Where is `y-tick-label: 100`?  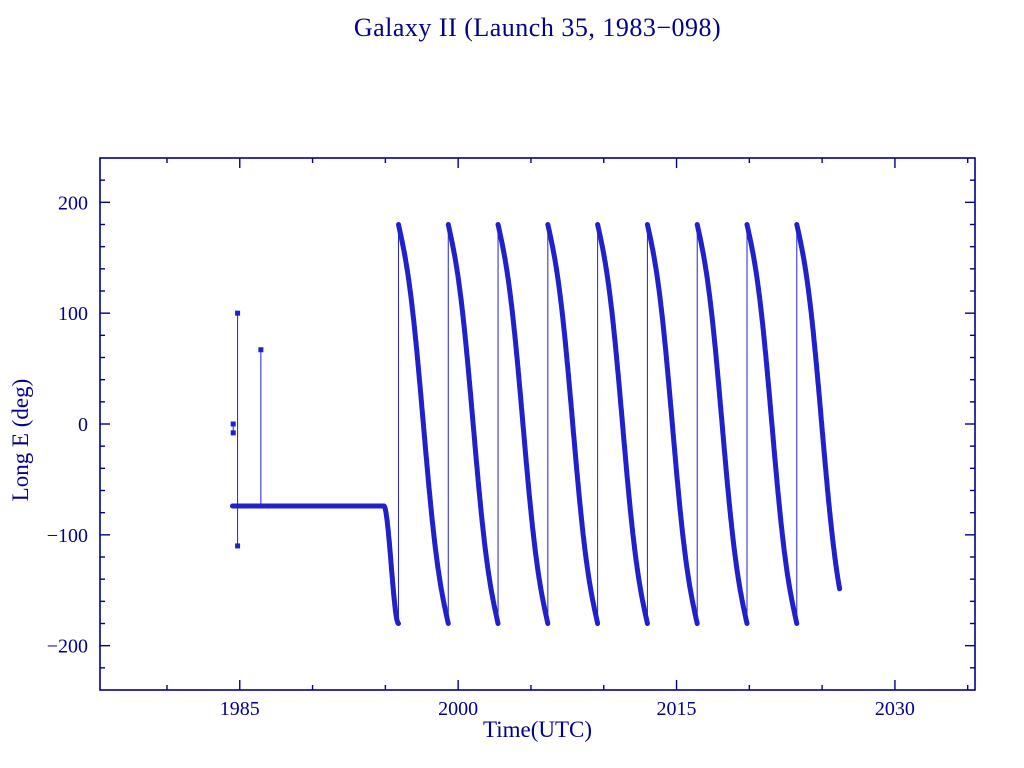
y-tick-label: 100 is located at coordinates (73, 314).